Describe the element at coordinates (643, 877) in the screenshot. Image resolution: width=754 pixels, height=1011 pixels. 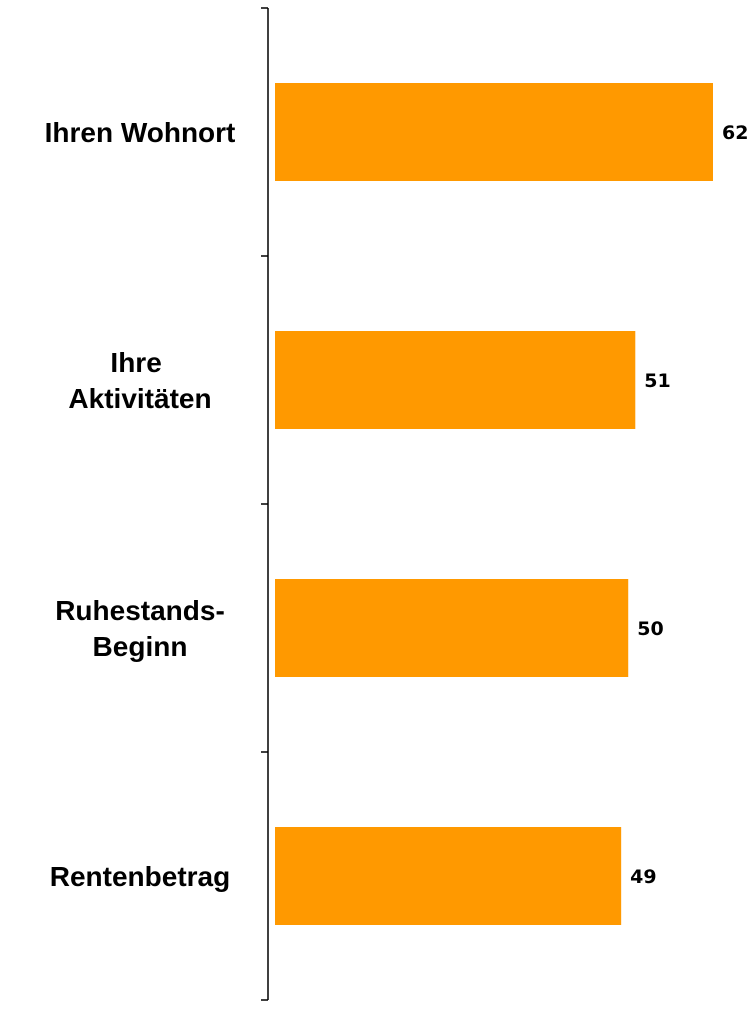
I see `value-label: 49` at that location.